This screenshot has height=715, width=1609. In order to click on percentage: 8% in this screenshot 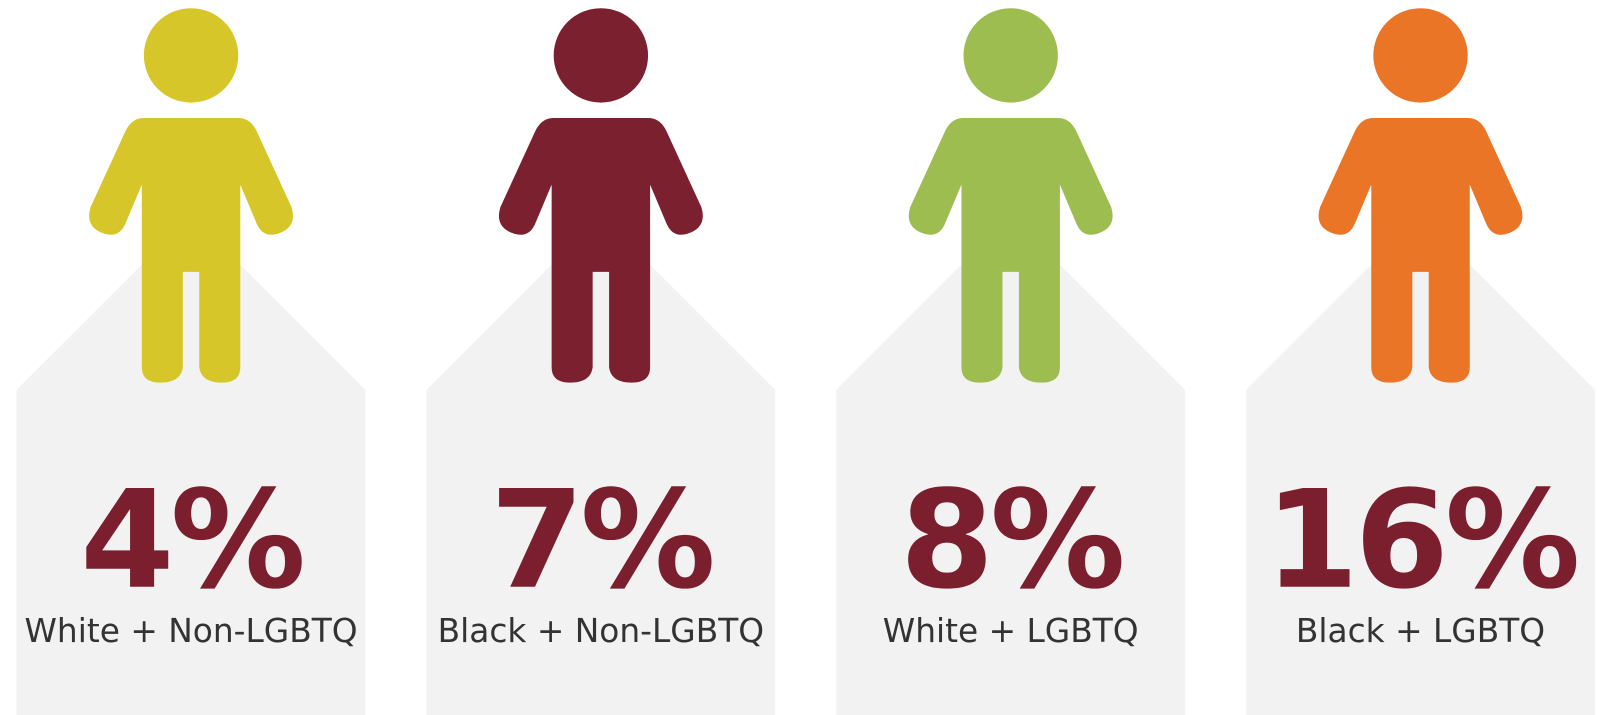, I will do `click(1011, 540)`.